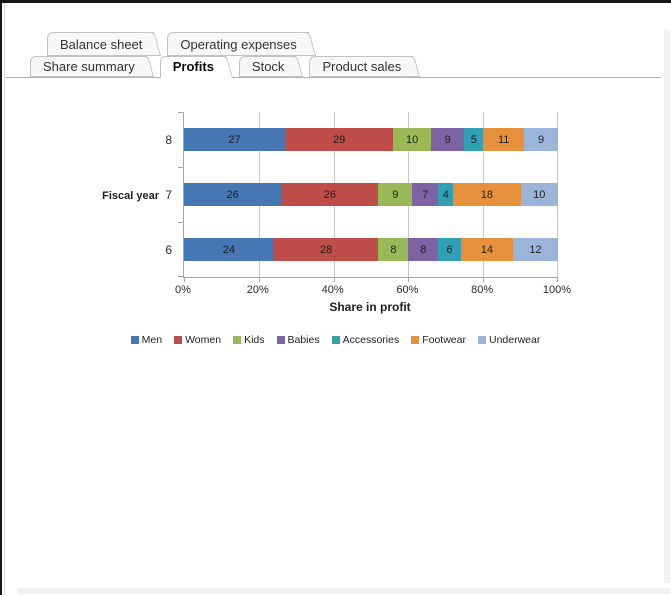 This screenshot has width=671, height=595. I want to click on legend-item-accessories: Accessories, so click(365, 340).